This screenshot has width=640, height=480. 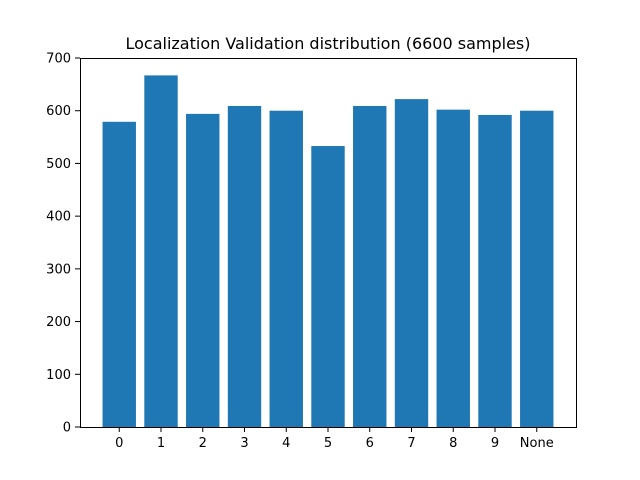 What do you see at coordinates (58, 164) in the screenshot?
I see `y-tick-label: 500` at bounding box center [58, 164].